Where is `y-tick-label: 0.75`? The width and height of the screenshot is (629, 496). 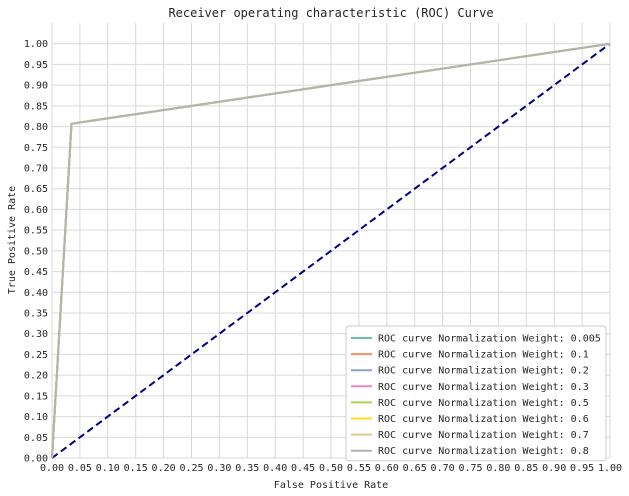
y-tick-label: 0.75 is located at coordinates (36, 148).